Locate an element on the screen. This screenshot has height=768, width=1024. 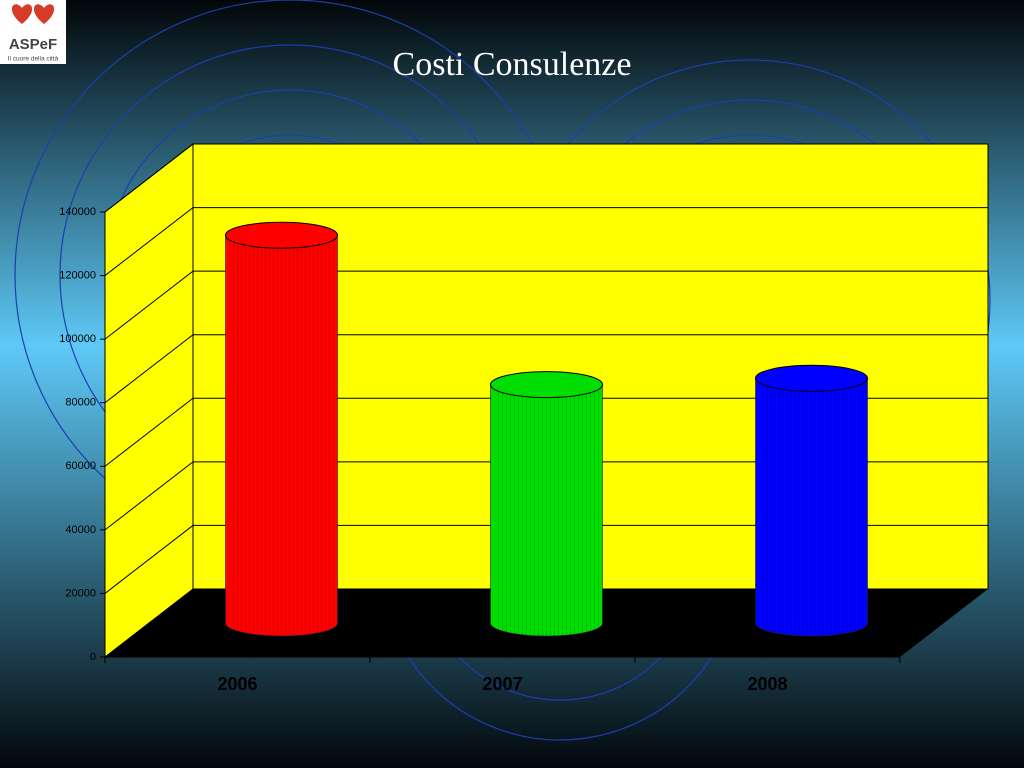
logo-name: ASPeF is located at coordinates (33, 44).